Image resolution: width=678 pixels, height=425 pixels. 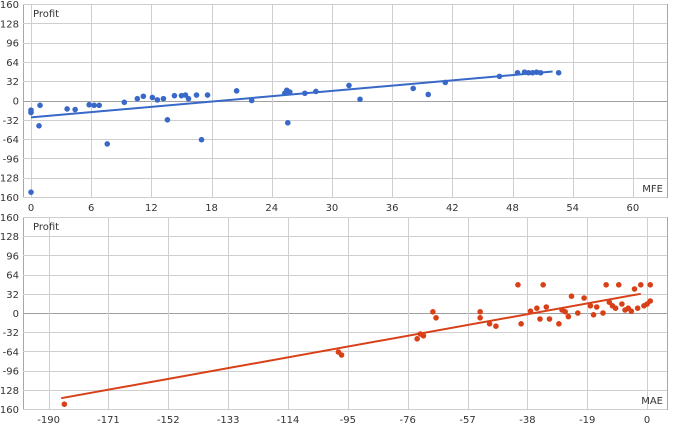 I want to click on mfe-trendline, so click(x=291, y=94).